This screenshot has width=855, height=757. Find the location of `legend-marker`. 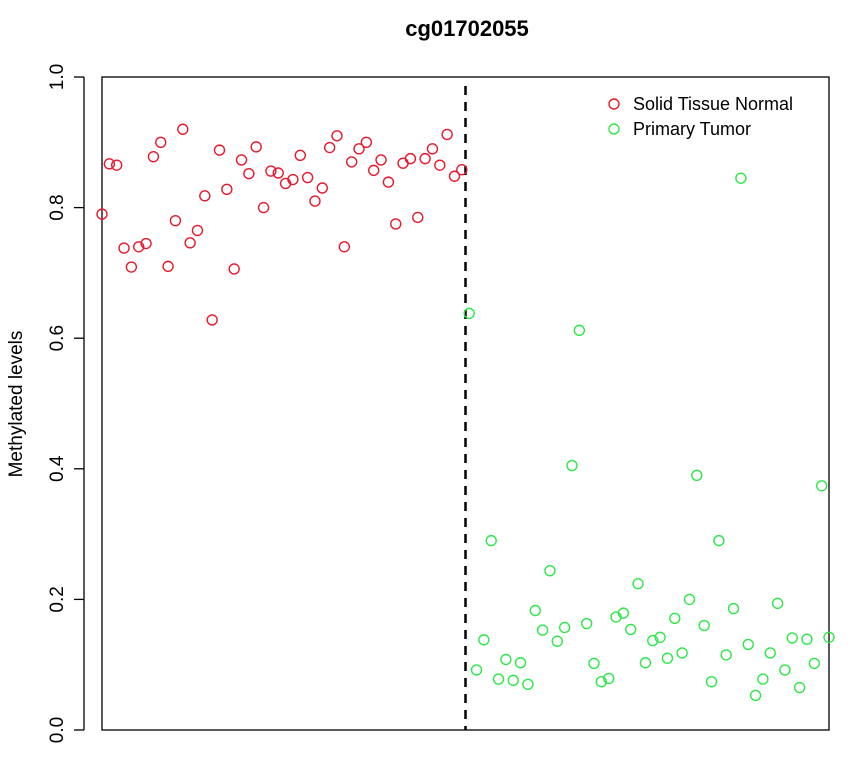

legend-marker is located at coordinates (614, 104).